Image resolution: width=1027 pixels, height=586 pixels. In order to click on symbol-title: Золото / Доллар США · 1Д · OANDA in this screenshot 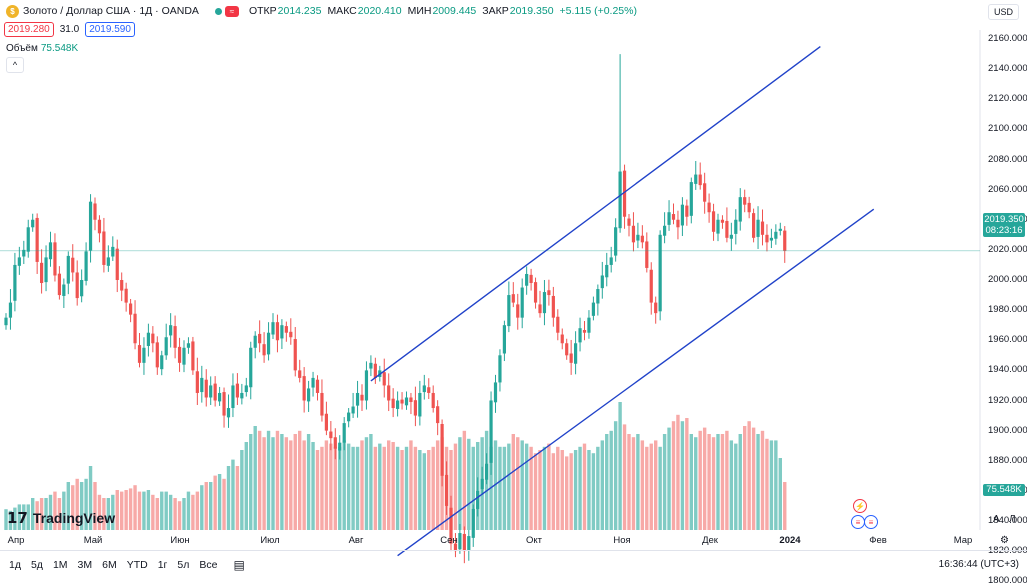, I will do `click(111, 11)`.